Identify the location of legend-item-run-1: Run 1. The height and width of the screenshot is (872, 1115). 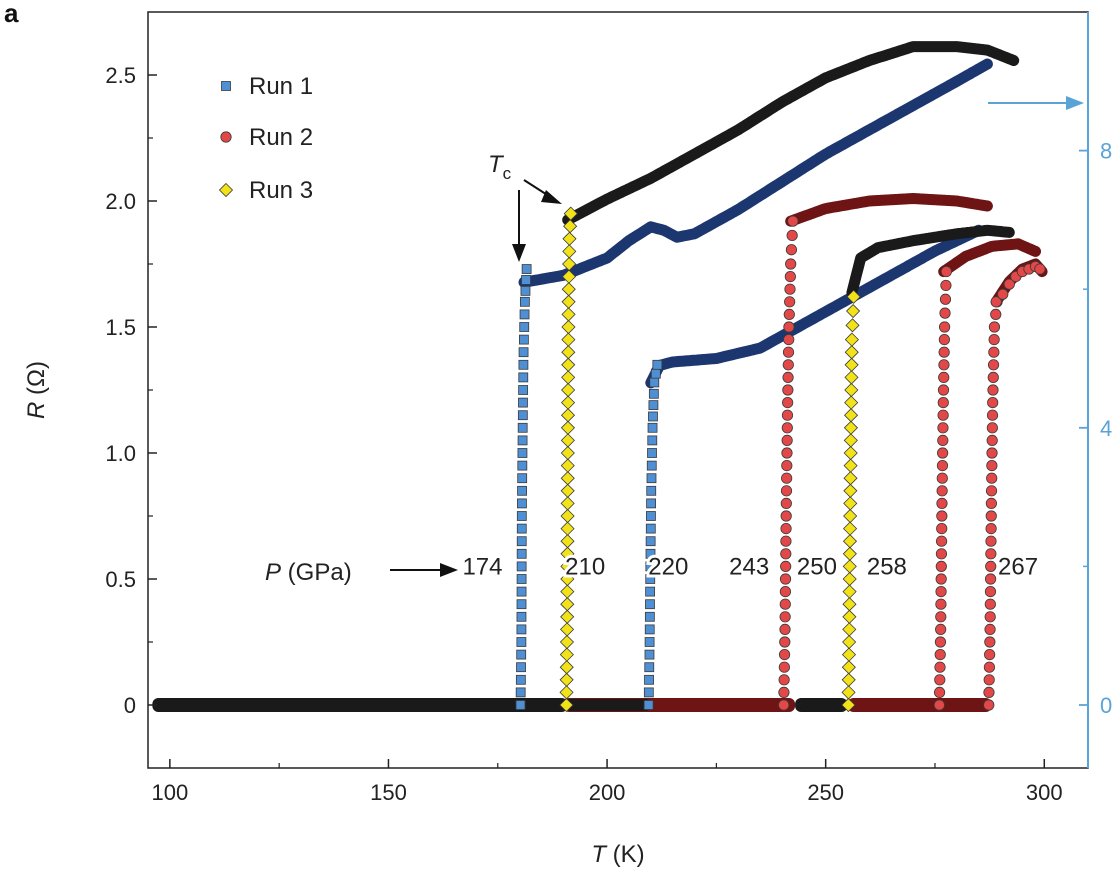
(267, 86).